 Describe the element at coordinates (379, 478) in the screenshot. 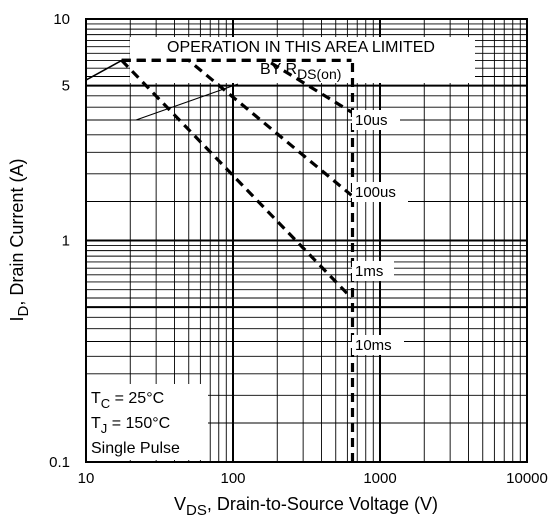

I see `x-tick-label: 1000` at that location.